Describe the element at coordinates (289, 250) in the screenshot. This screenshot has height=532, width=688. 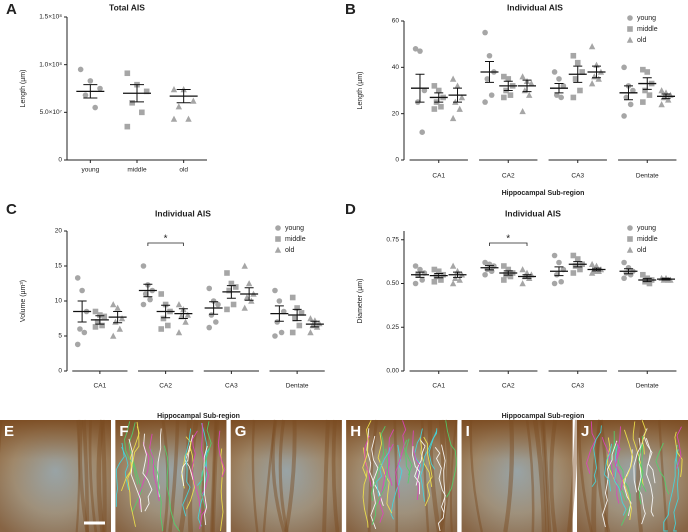
I see `legend-label: old` at that location.